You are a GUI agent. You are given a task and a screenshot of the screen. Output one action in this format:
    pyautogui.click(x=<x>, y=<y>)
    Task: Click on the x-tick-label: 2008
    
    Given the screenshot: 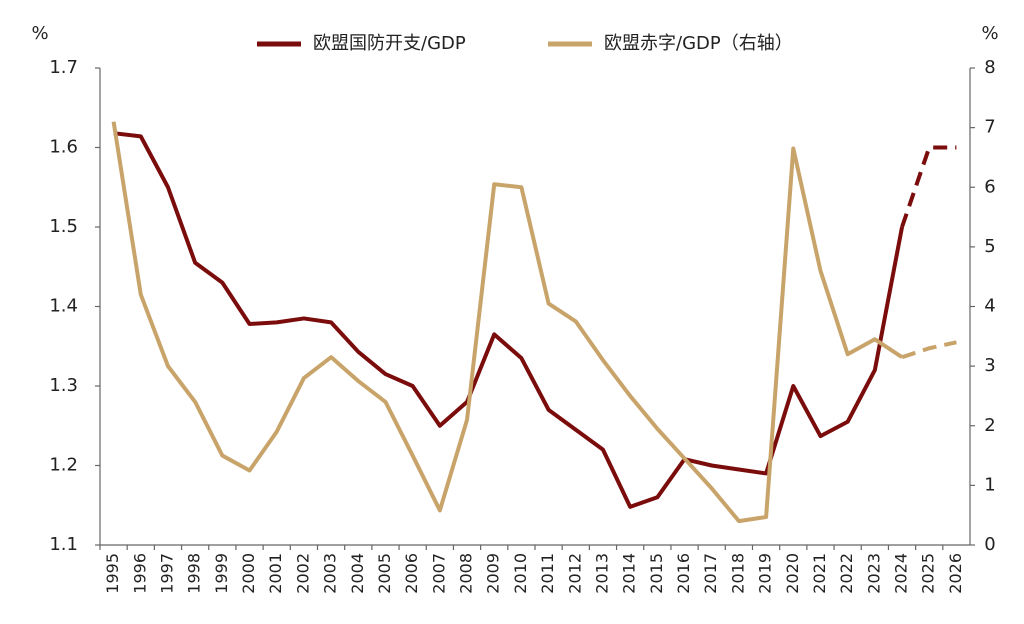 What is the action you would take?
    pyautogui.click(x=466, y=573)
    